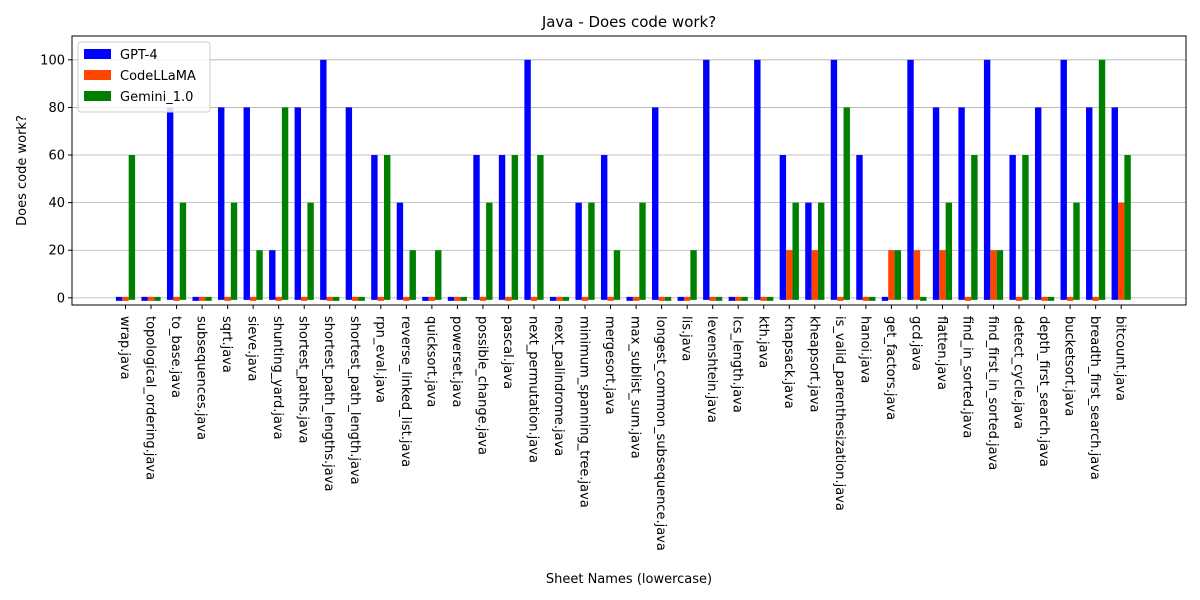  What do you see at coordinates (56, 156) in the screenshot?
I see `y-tick-label: 60` at bounding box center [56, 156].